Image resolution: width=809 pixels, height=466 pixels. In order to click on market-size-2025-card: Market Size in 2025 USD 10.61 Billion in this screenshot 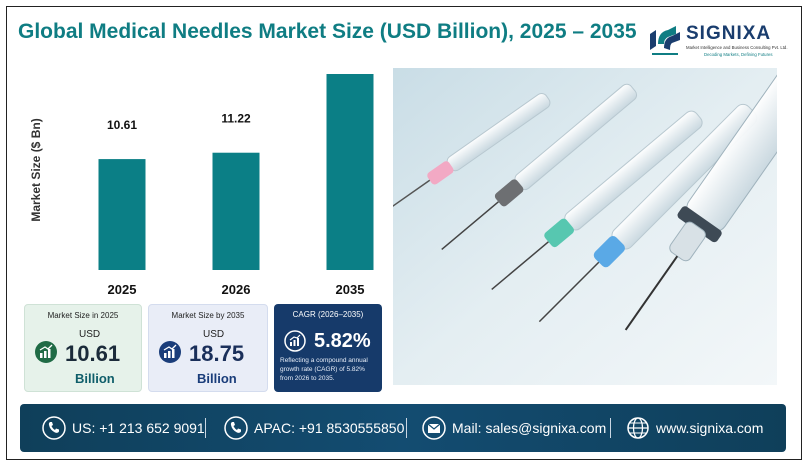, I will do `click(83, 348)`.